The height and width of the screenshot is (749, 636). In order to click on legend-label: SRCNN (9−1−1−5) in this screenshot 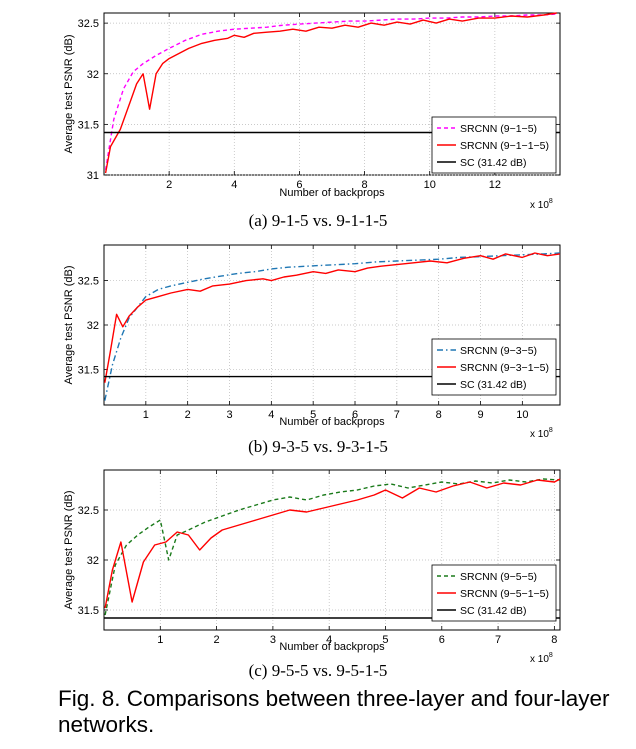, I will do `click(504, 146)`.